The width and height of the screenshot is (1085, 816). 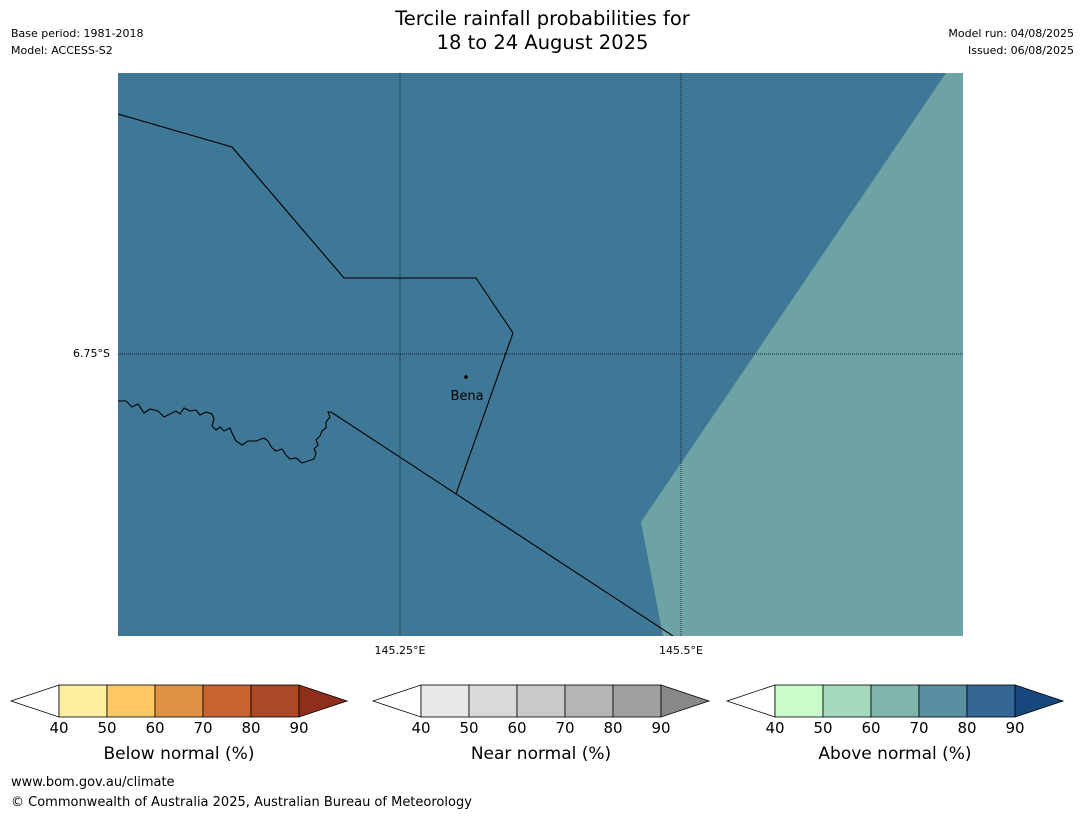 What do you see at coordinates (34, 701) in the screenshot?
I see `colorbar-below-normal-extend-low` at bounding box center [34, 701].